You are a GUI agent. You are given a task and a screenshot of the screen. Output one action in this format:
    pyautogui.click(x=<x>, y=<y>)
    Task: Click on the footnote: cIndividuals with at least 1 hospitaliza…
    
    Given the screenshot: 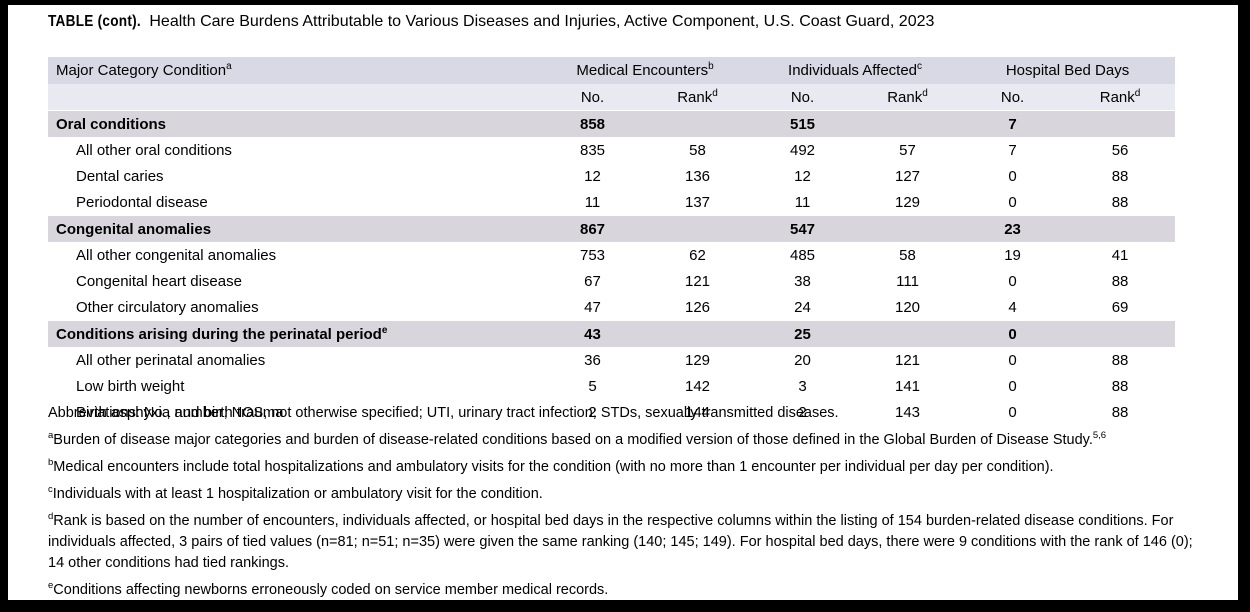 What is the action you would take?
    pyautogui.click(x=295, y=493)
    